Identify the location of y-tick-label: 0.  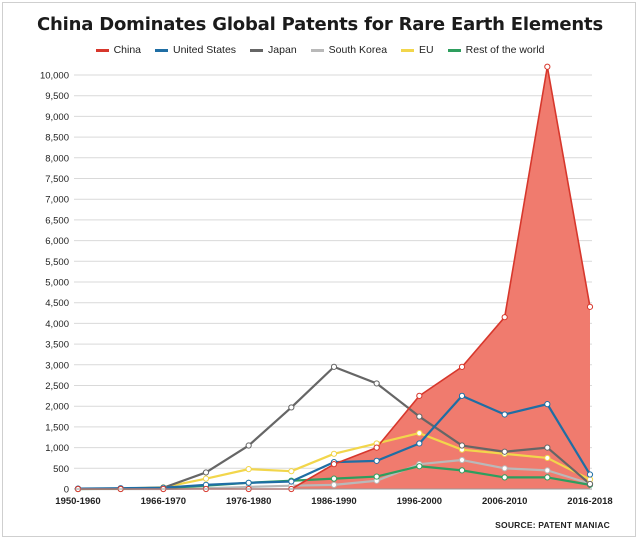
(66, 490).